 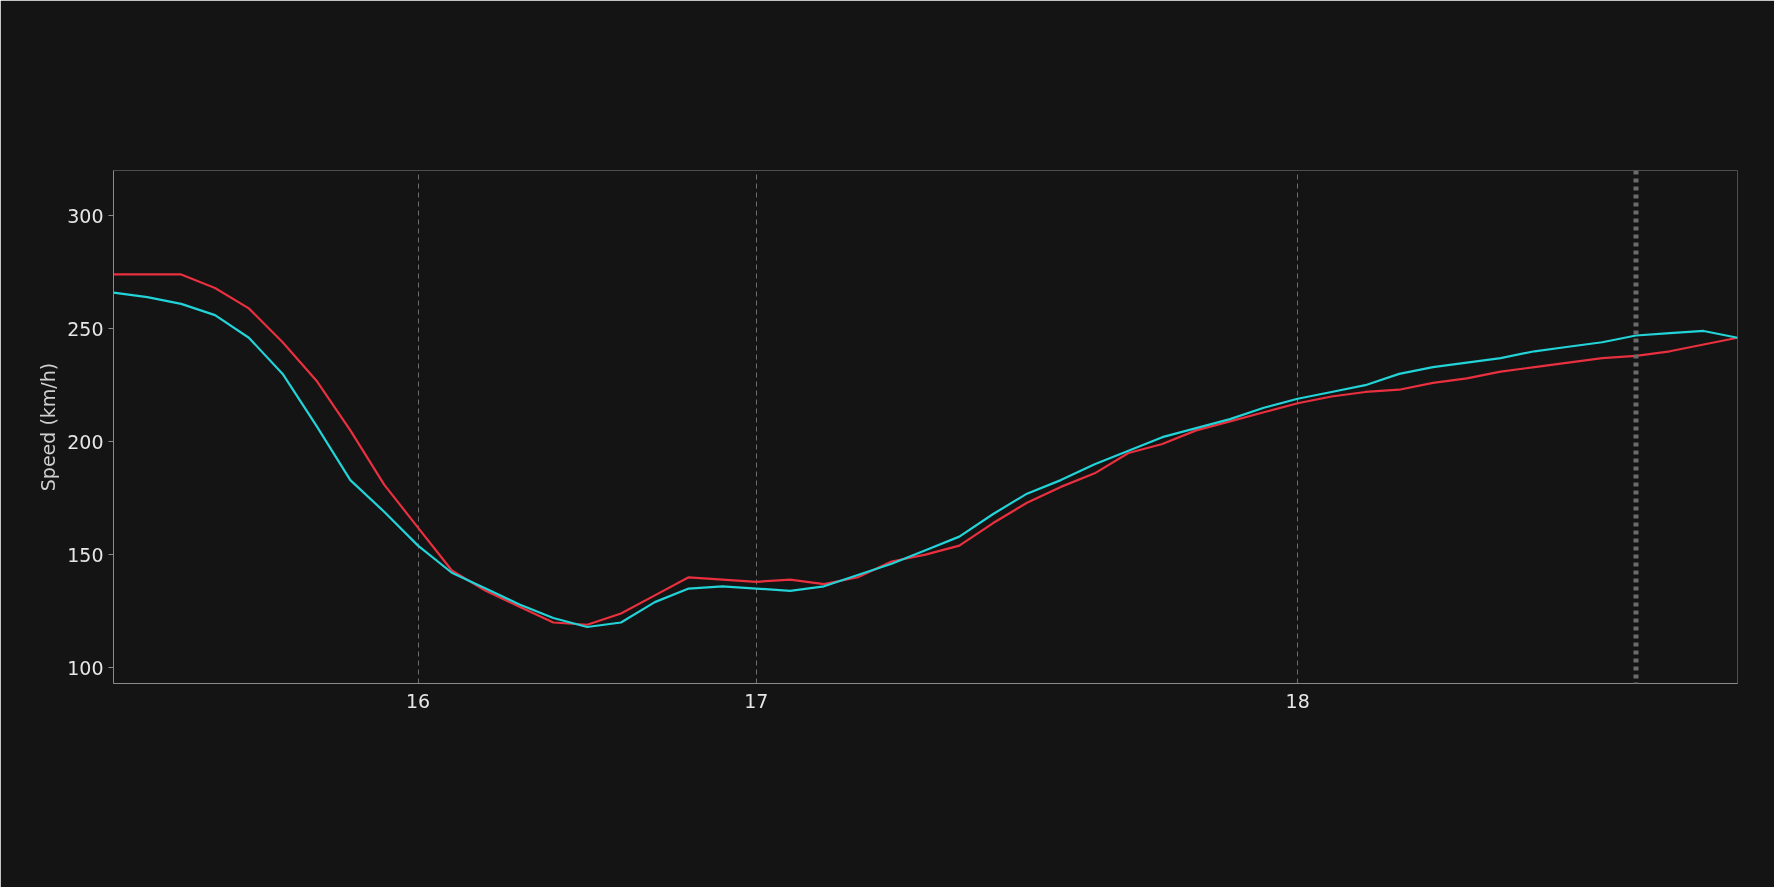 What do you see at coordinates (85, 554) in the screenshot?
I see `y-tick-label: 150` at bounding box center [85, 554].